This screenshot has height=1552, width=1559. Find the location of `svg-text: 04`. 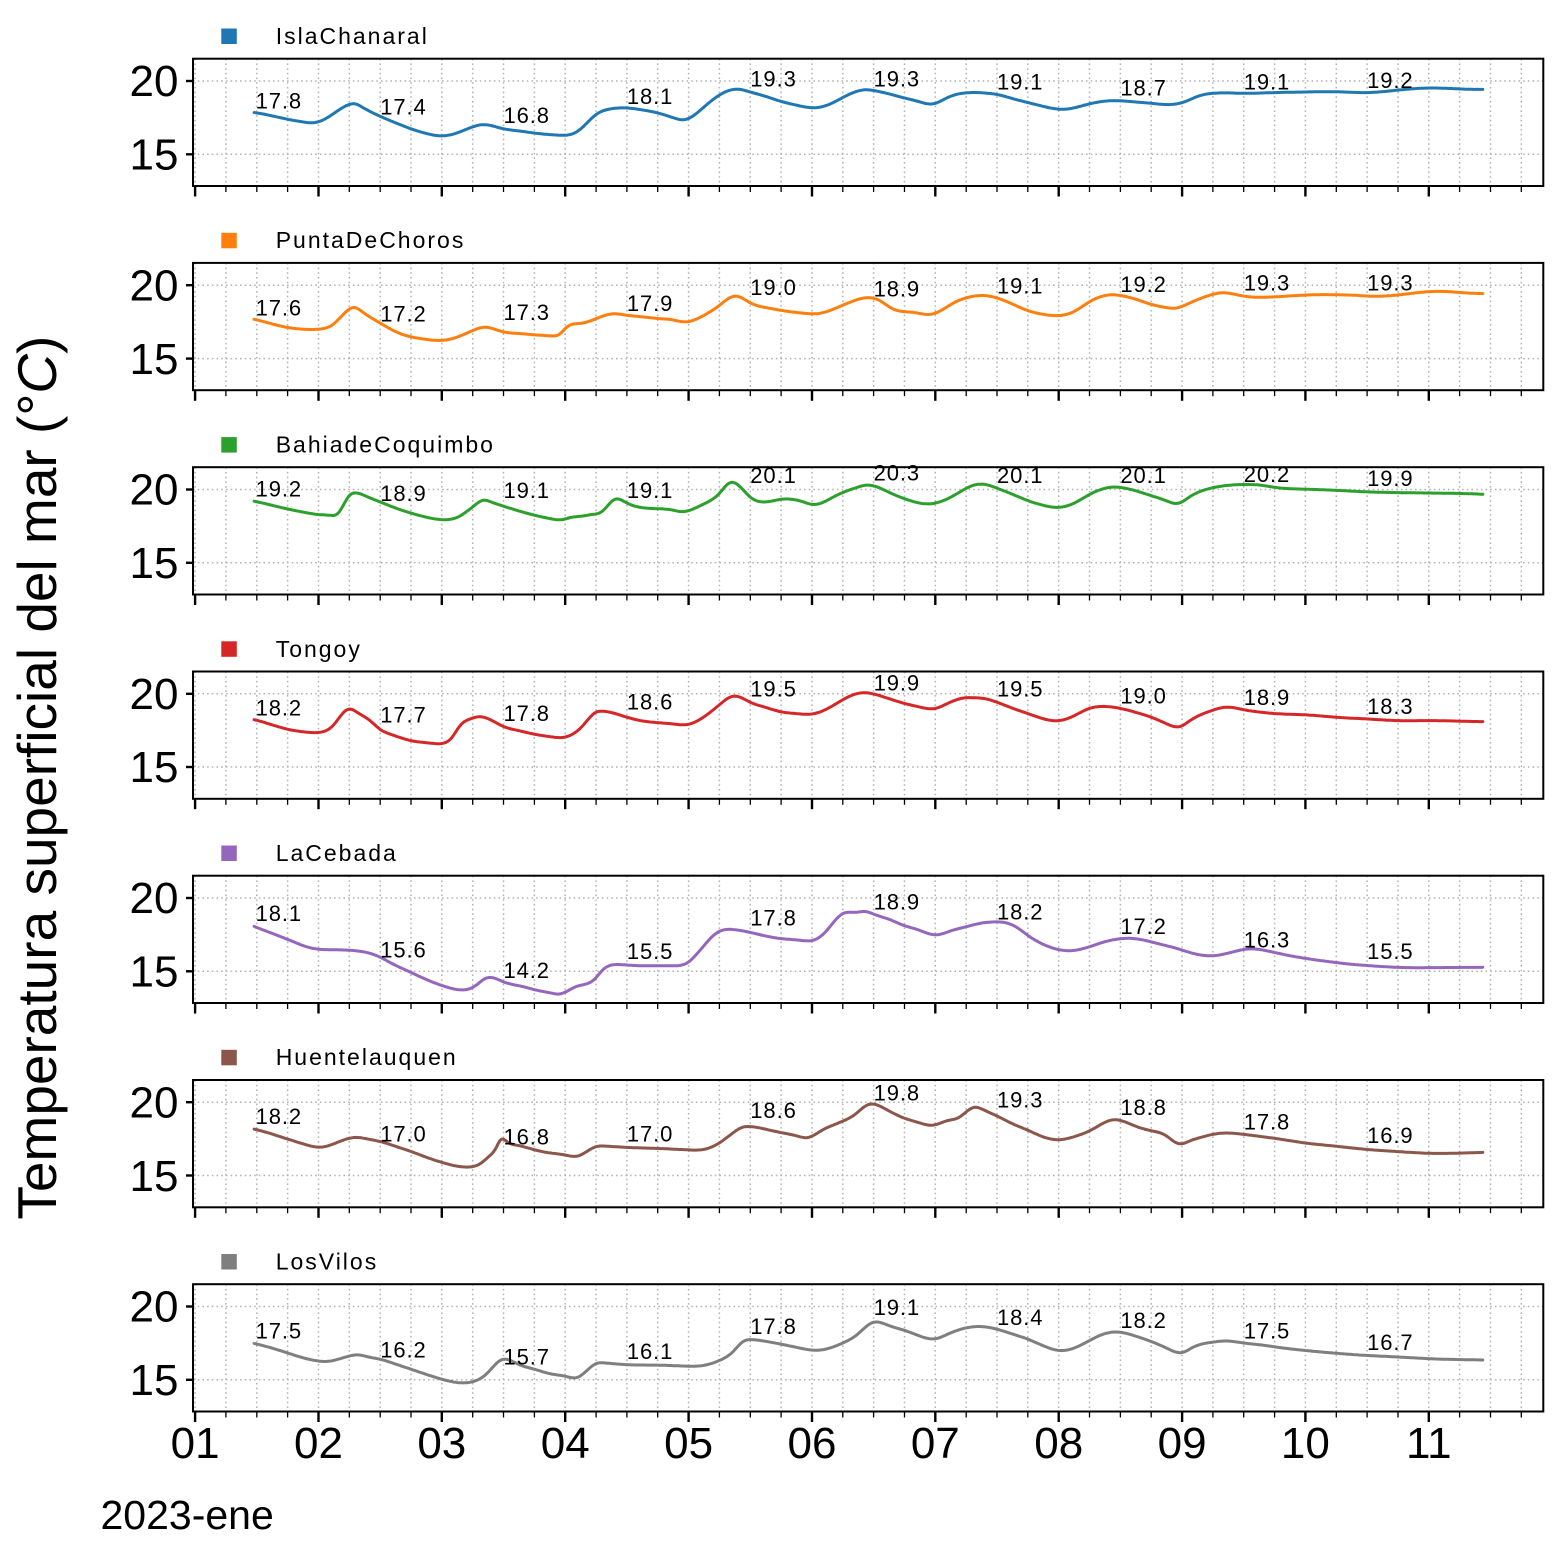

svg-text: 04 is located at coordinates (565, 1443).